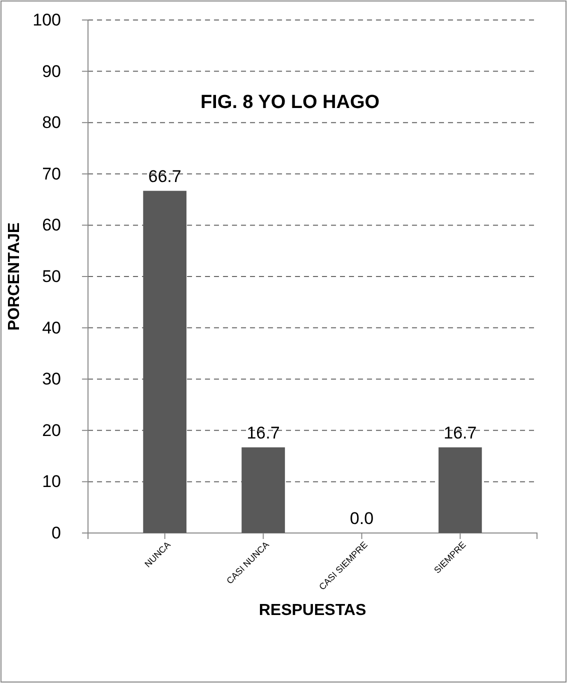 This screenshot has height=683, width=567. What do you see at coordinates (51, 328) in the screenshot?
I see `y-tick-label: 40` at bounding box center [51, 328].